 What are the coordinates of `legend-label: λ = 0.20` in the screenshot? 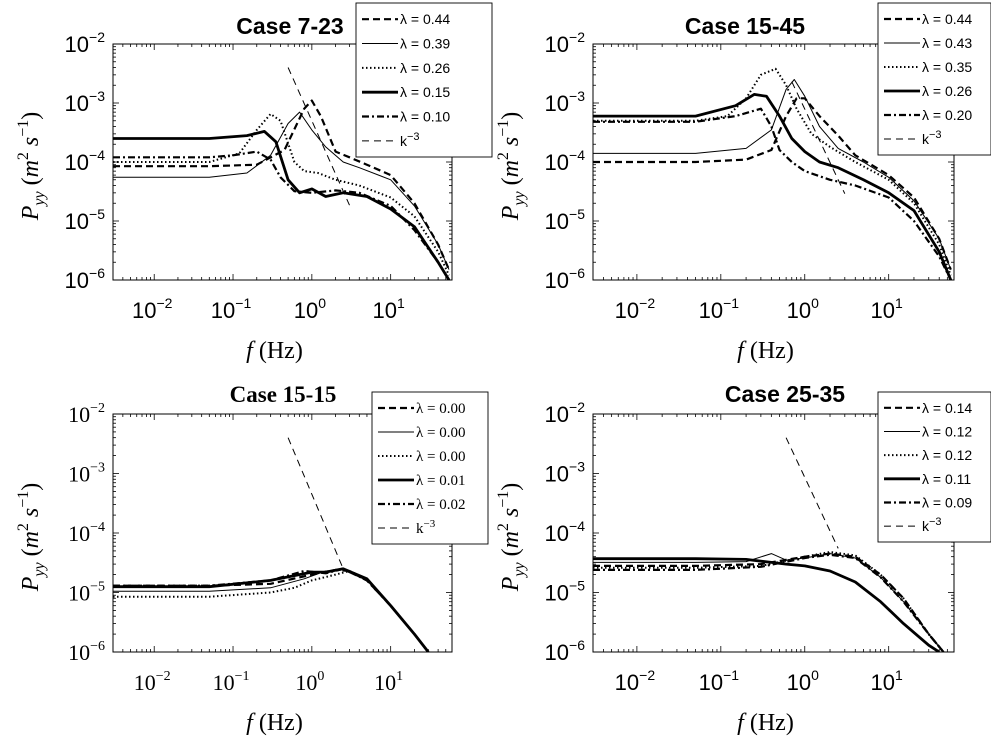 It's located at (947, 115).